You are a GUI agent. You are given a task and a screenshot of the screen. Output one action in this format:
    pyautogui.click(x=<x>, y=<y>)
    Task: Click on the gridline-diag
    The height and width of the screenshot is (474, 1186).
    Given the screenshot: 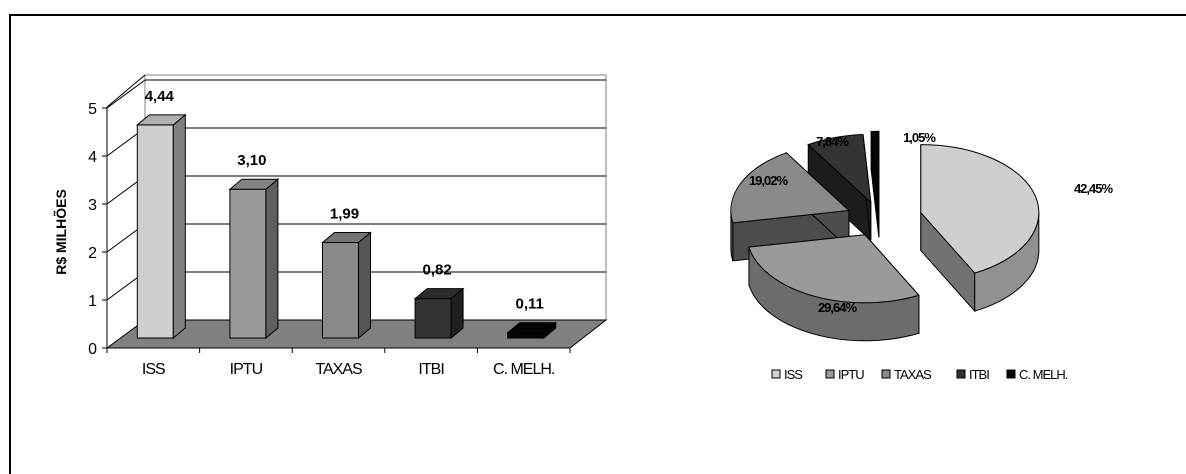 What is the action you would take?
    pyautogui.click(x=126, y=94)
    